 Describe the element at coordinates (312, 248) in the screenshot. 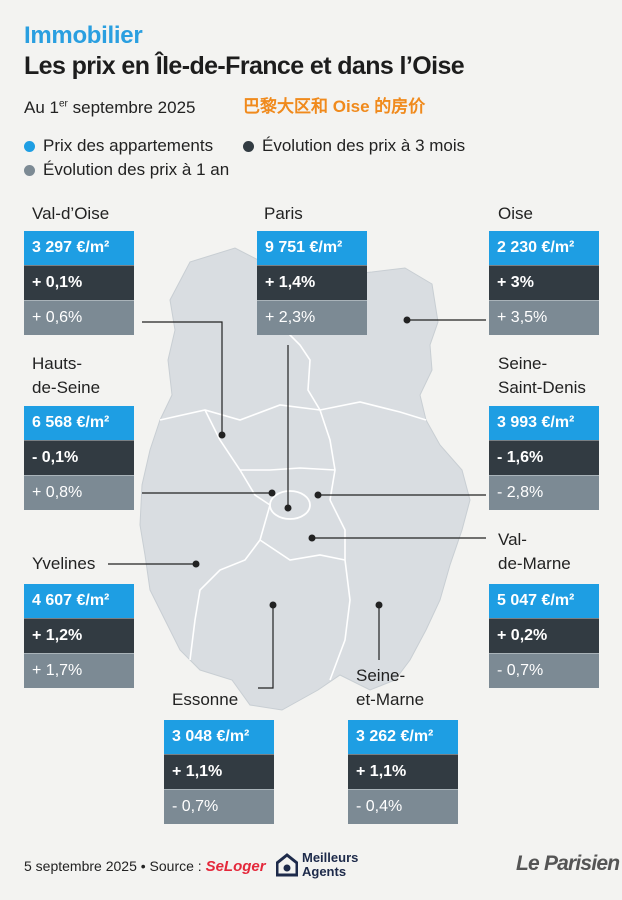

I see `price-cell: 9 751 €/m²` at that location.